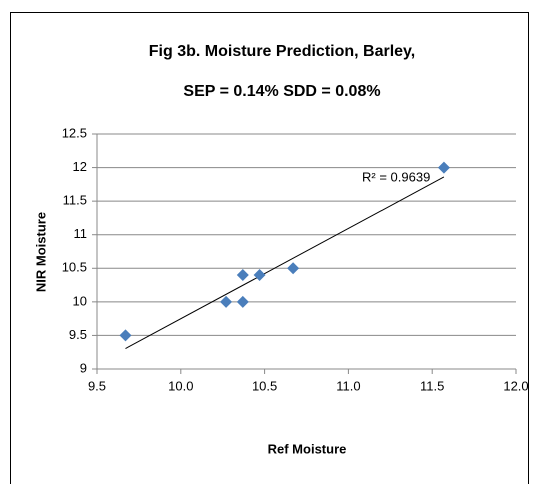 The image size is (539, 484). What do you see at coordinates (432, 385) in the screenshot?
I see `x-tick-label: 11.5` at bounding box center [432, 385].